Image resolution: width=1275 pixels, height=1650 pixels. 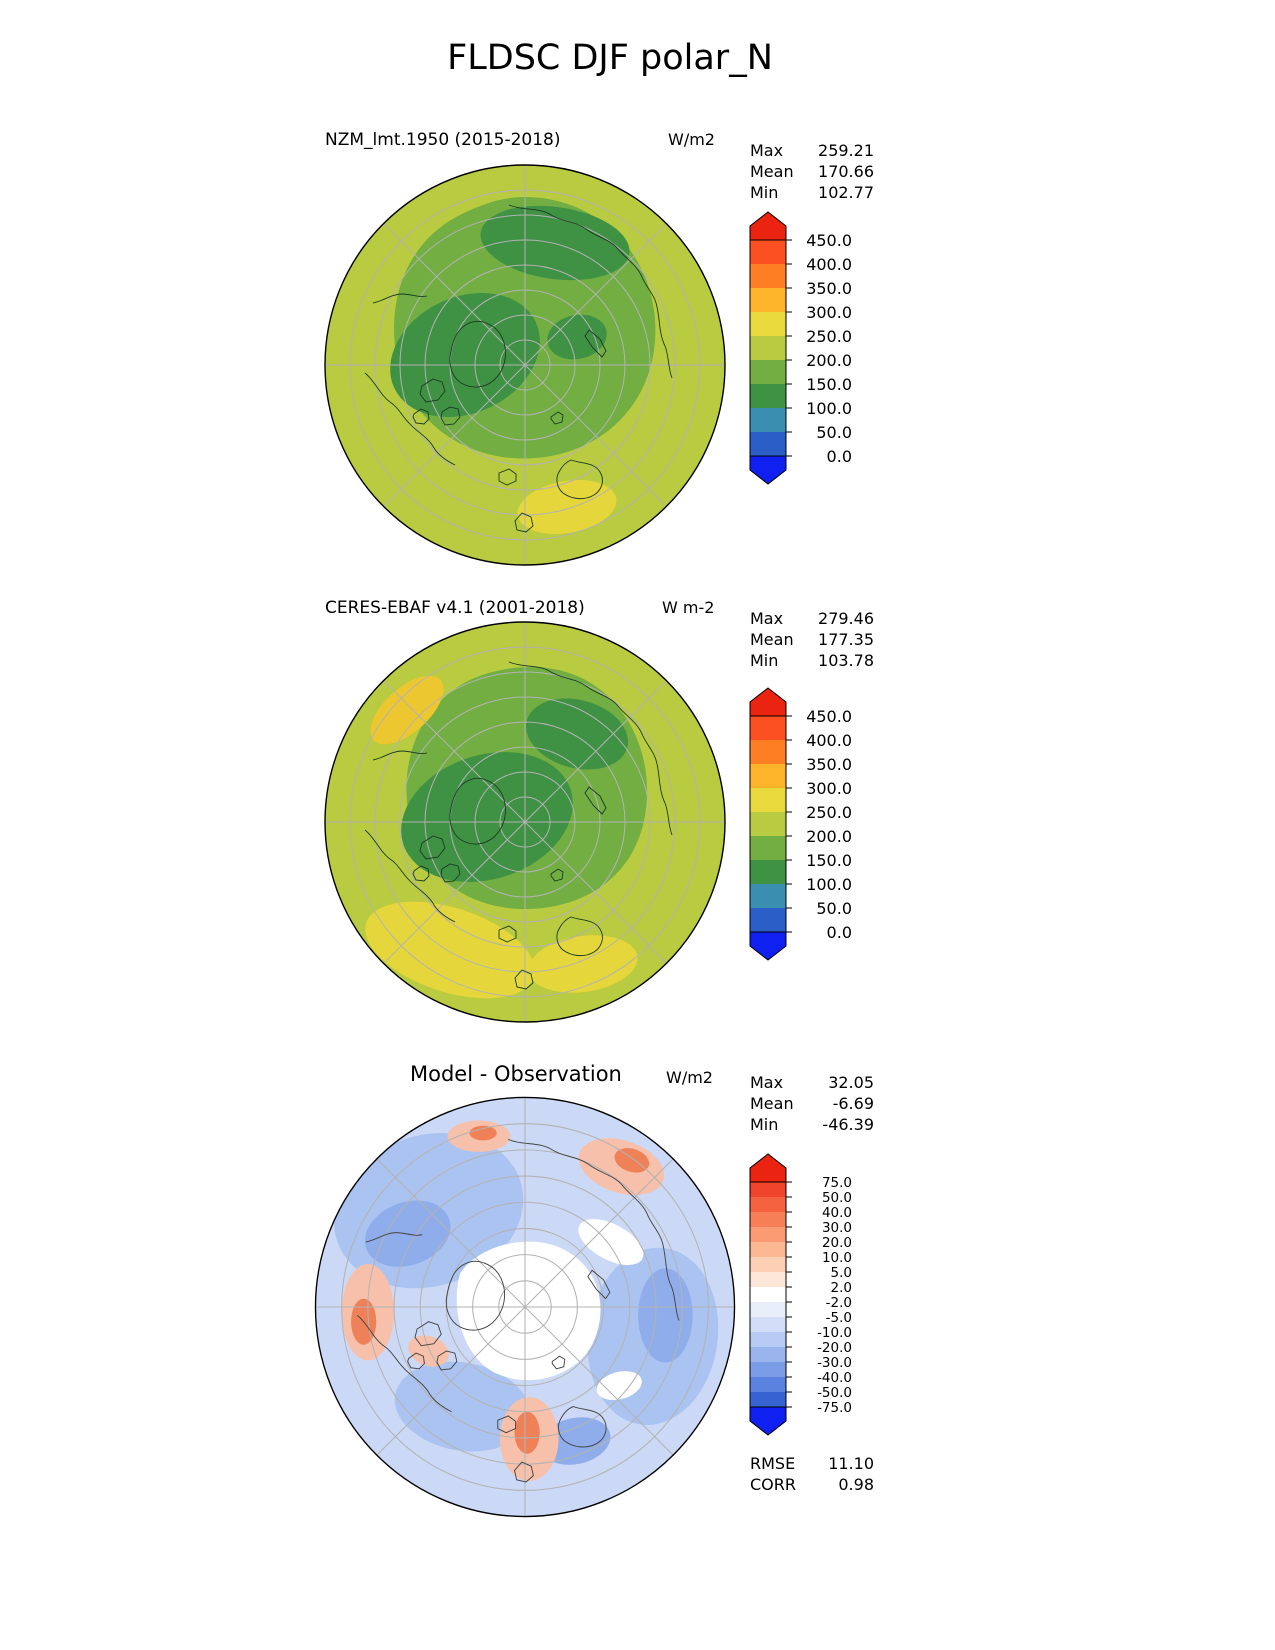 What do you see at coordinates (846, 618) in the screenshot?
I see `stat-value: 279.46` at bounding box center [846, 618].